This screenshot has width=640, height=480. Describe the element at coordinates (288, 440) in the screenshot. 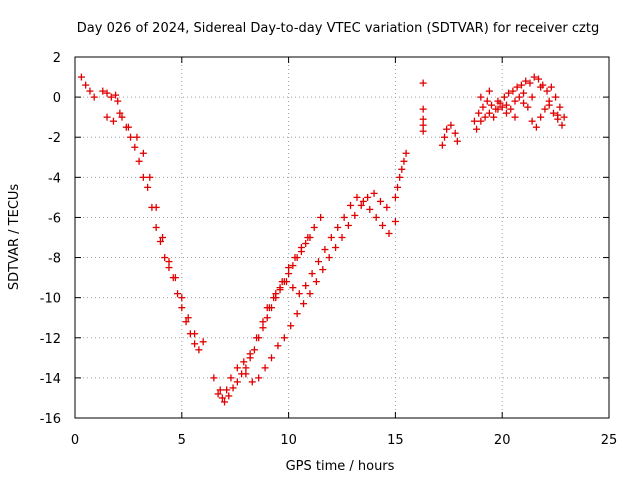

I see `x-tick-label: 10` at that location.